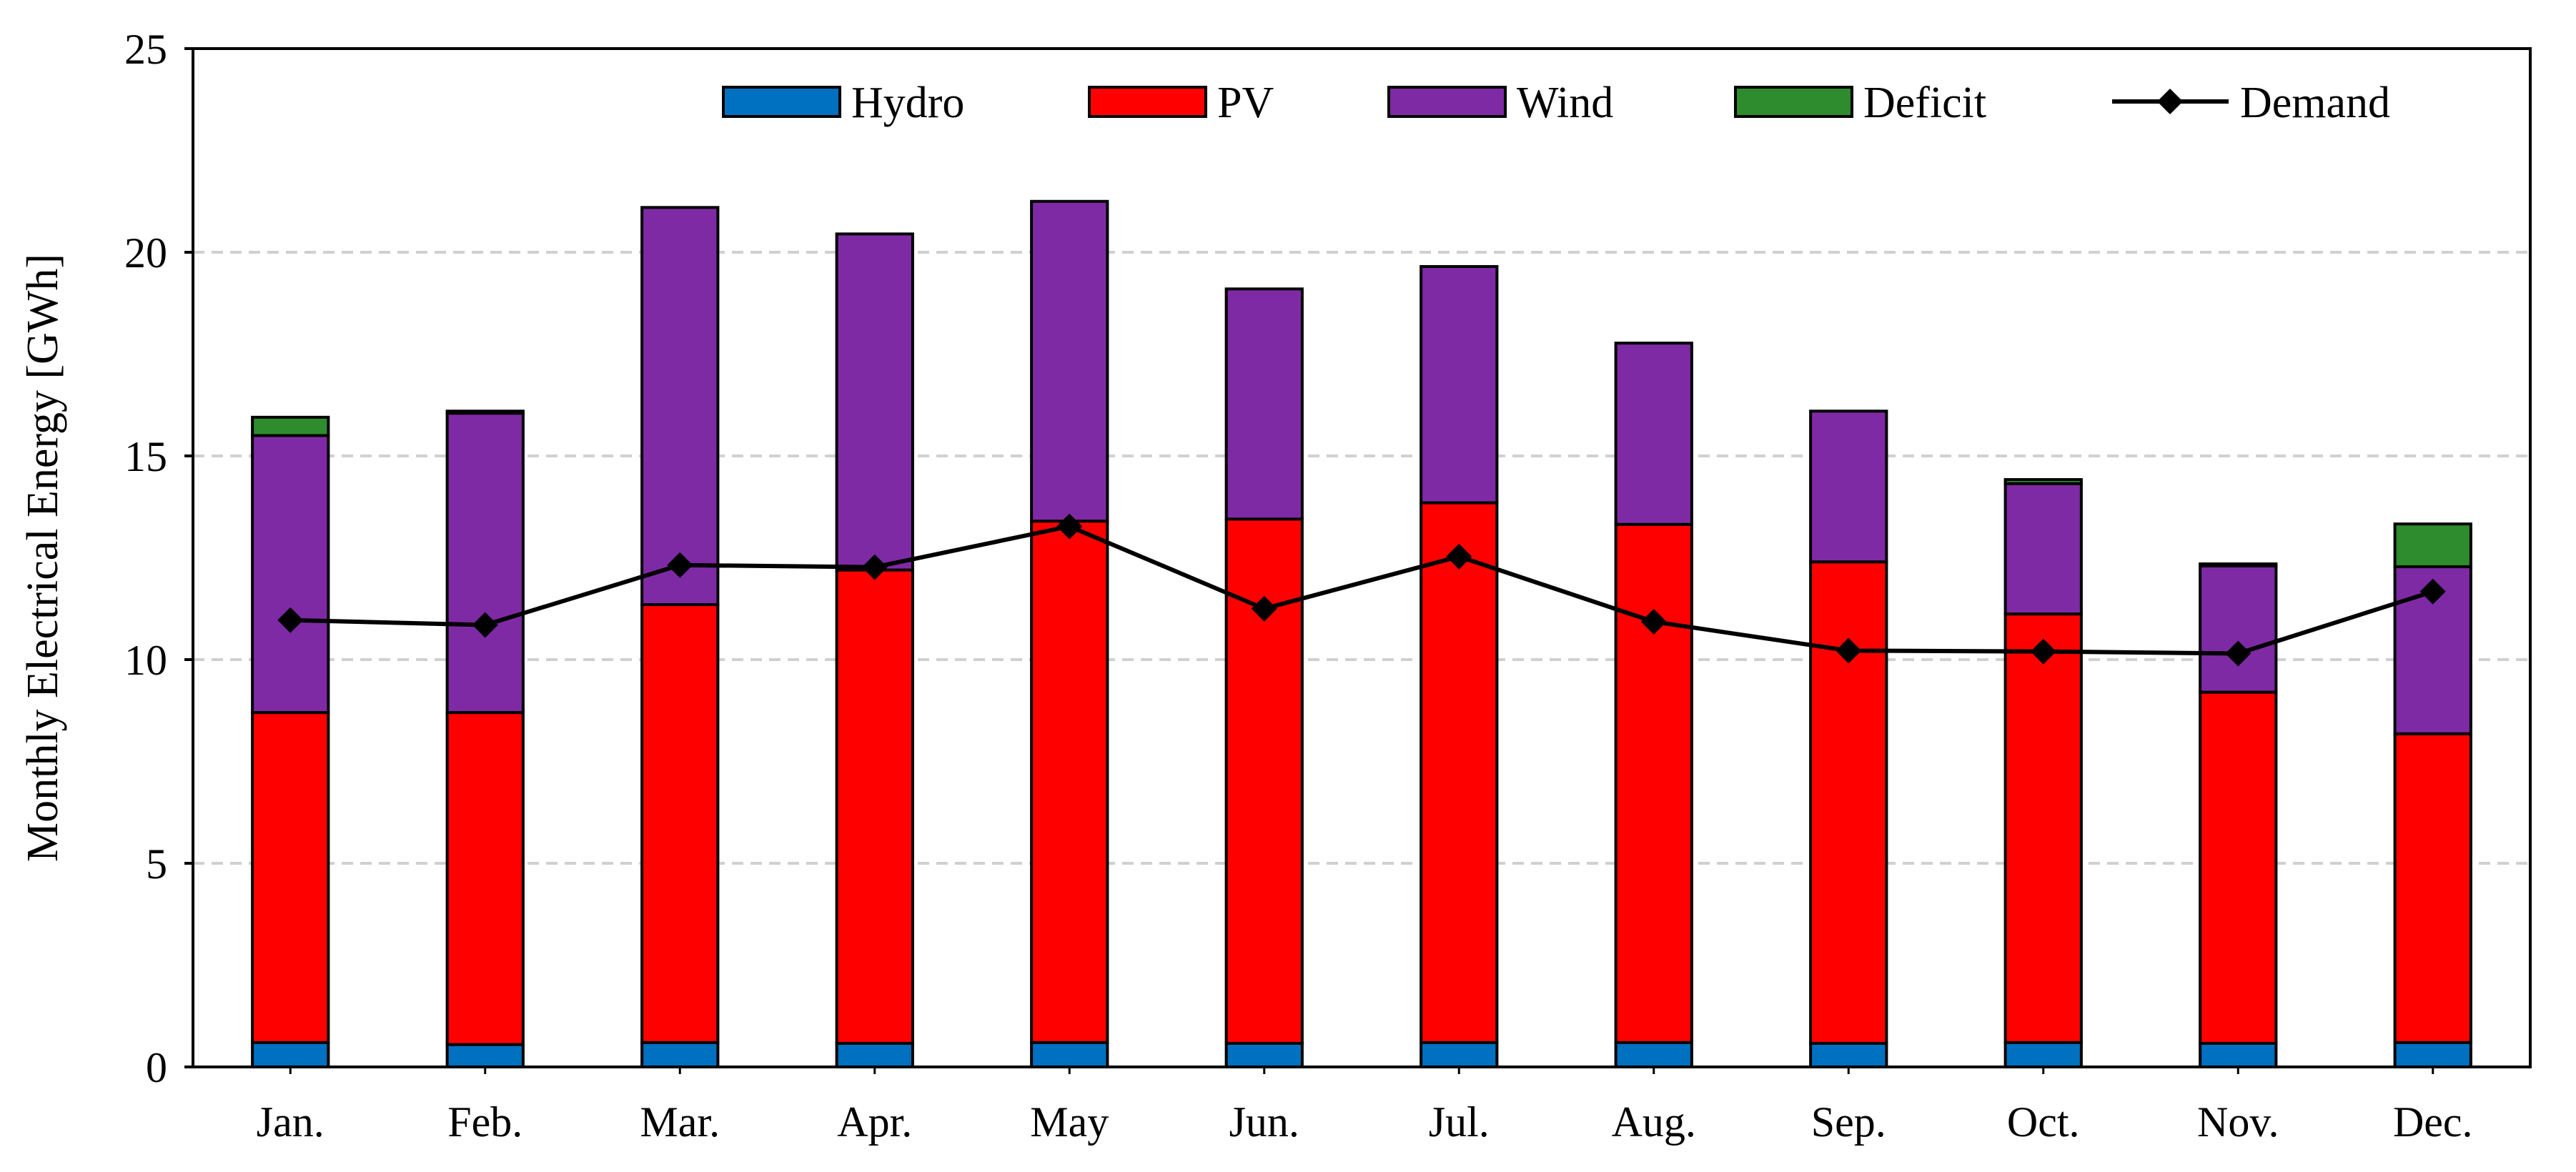 This screenshot has width=2576, height=1172. Describe the element at coordinates (145, 456) in the screenshot. I see `y-tick-label: 15` at that location.